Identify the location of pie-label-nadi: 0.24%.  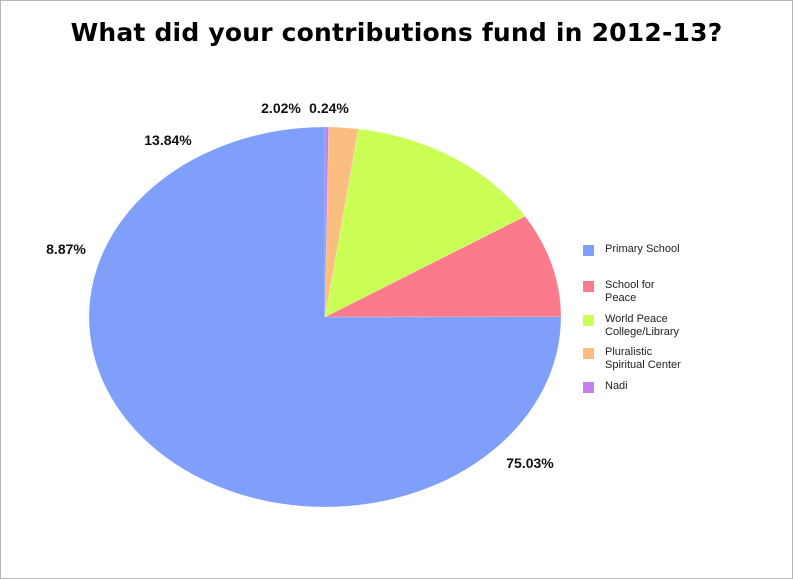
(329, 108).